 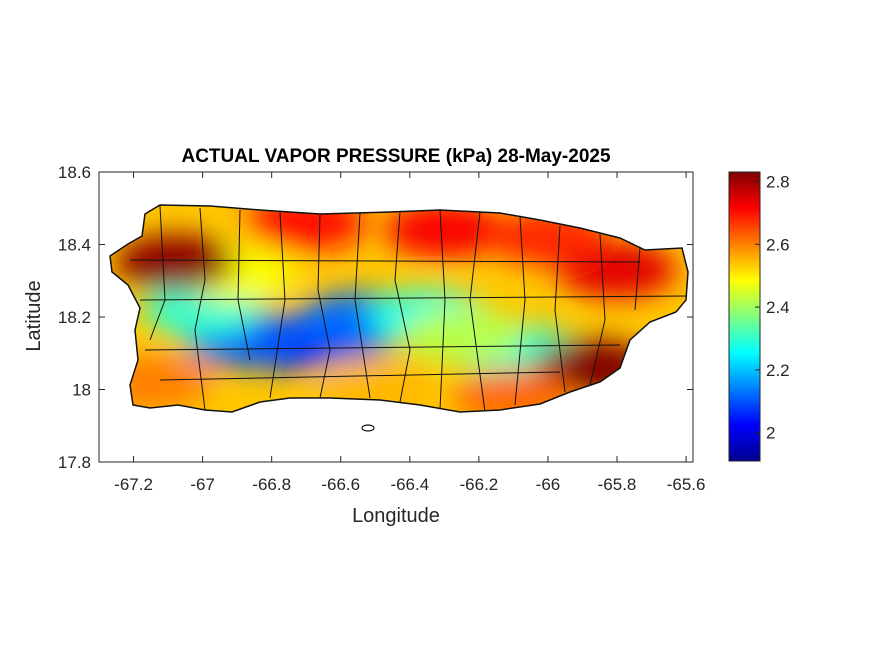 What do you see at coordinates (778, 181) in the screenshot?
I see `colorbar-tick-label: 2.8` at bounding box center [778, 181].